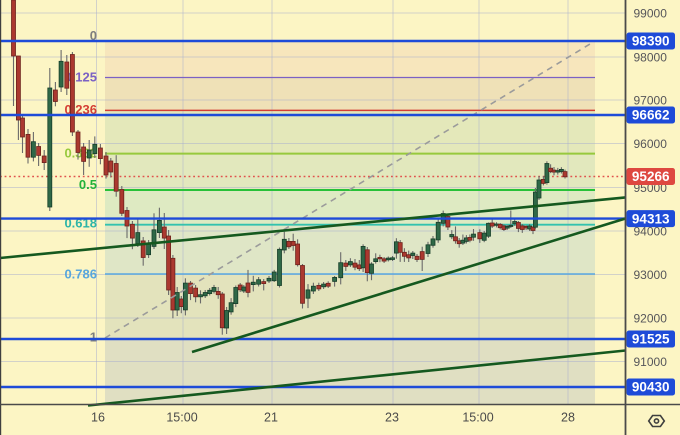 The width and height of the screenshot is (680, 435). What do you see at coordinates (651, 100) in the screenshot?
I see `svg-text: 97000` at bounding box center [651, 100].